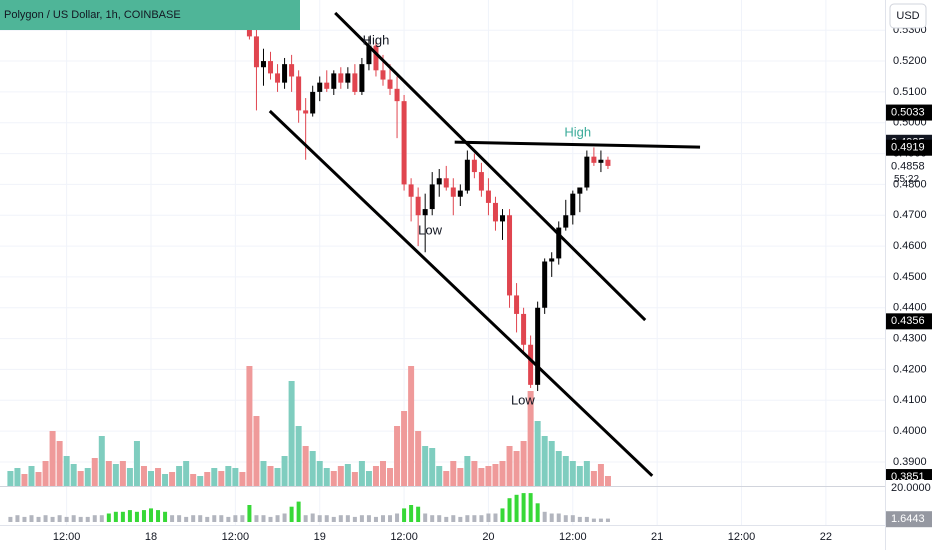 This screenshot has width=932, height=550. What do you see at coordinates (908, 321) in the screenshot?
I see `price-label: 0.4356` at bounding box center [908, 321].